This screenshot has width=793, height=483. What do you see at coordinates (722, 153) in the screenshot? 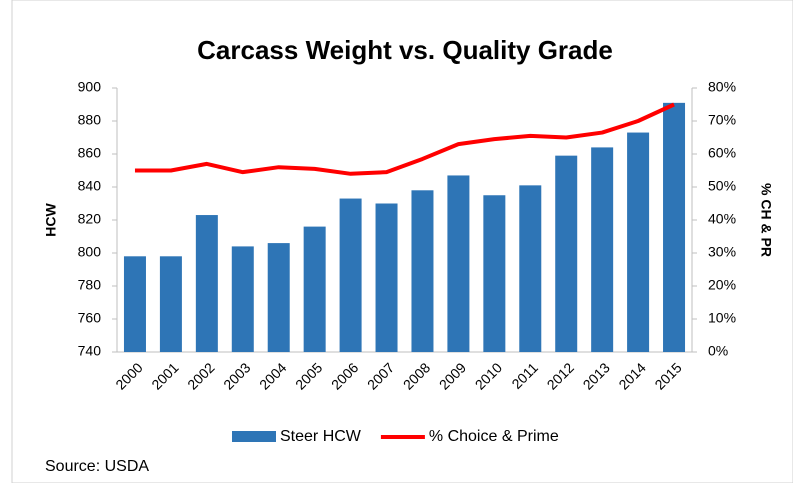
I see `y2-tick-label: 60%` at bounding box center [722, 153].